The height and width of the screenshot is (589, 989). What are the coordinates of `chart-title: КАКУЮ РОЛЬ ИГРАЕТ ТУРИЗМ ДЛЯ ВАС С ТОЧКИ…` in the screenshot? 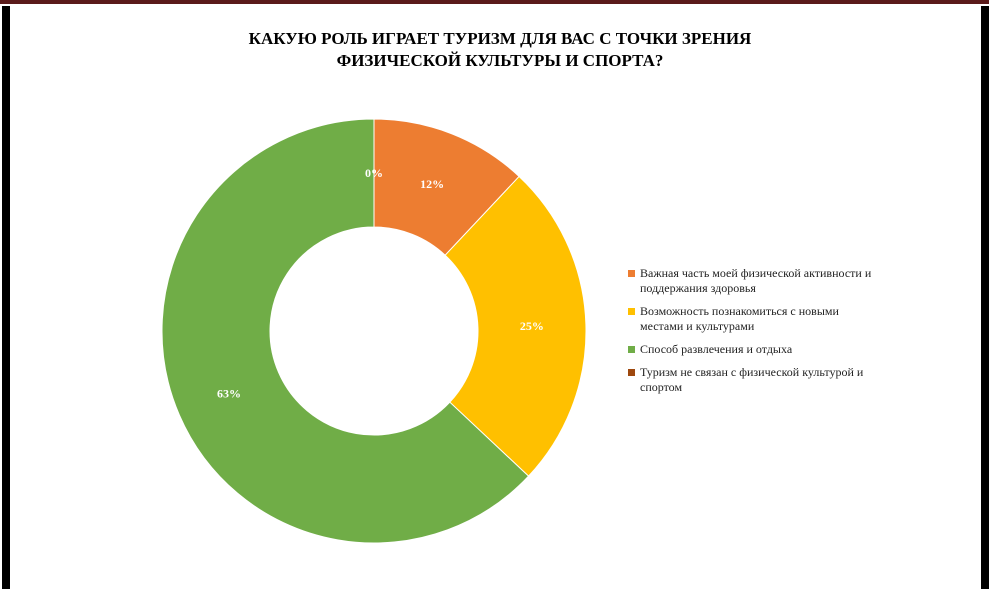 It's located at (500, 38).